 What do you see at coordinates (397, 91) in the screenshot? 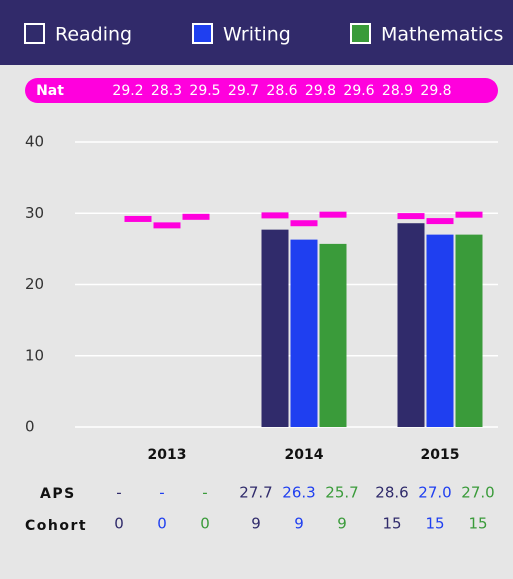
I see `nat-value: 28.9` at bounding box center [397, 91].